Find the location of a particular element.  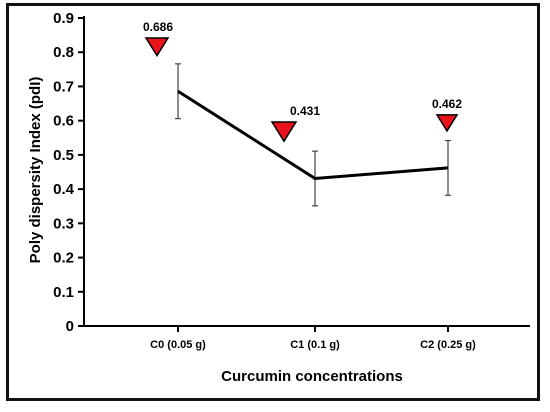

y-tick-label: 0 is located at coordinates (70, 326).